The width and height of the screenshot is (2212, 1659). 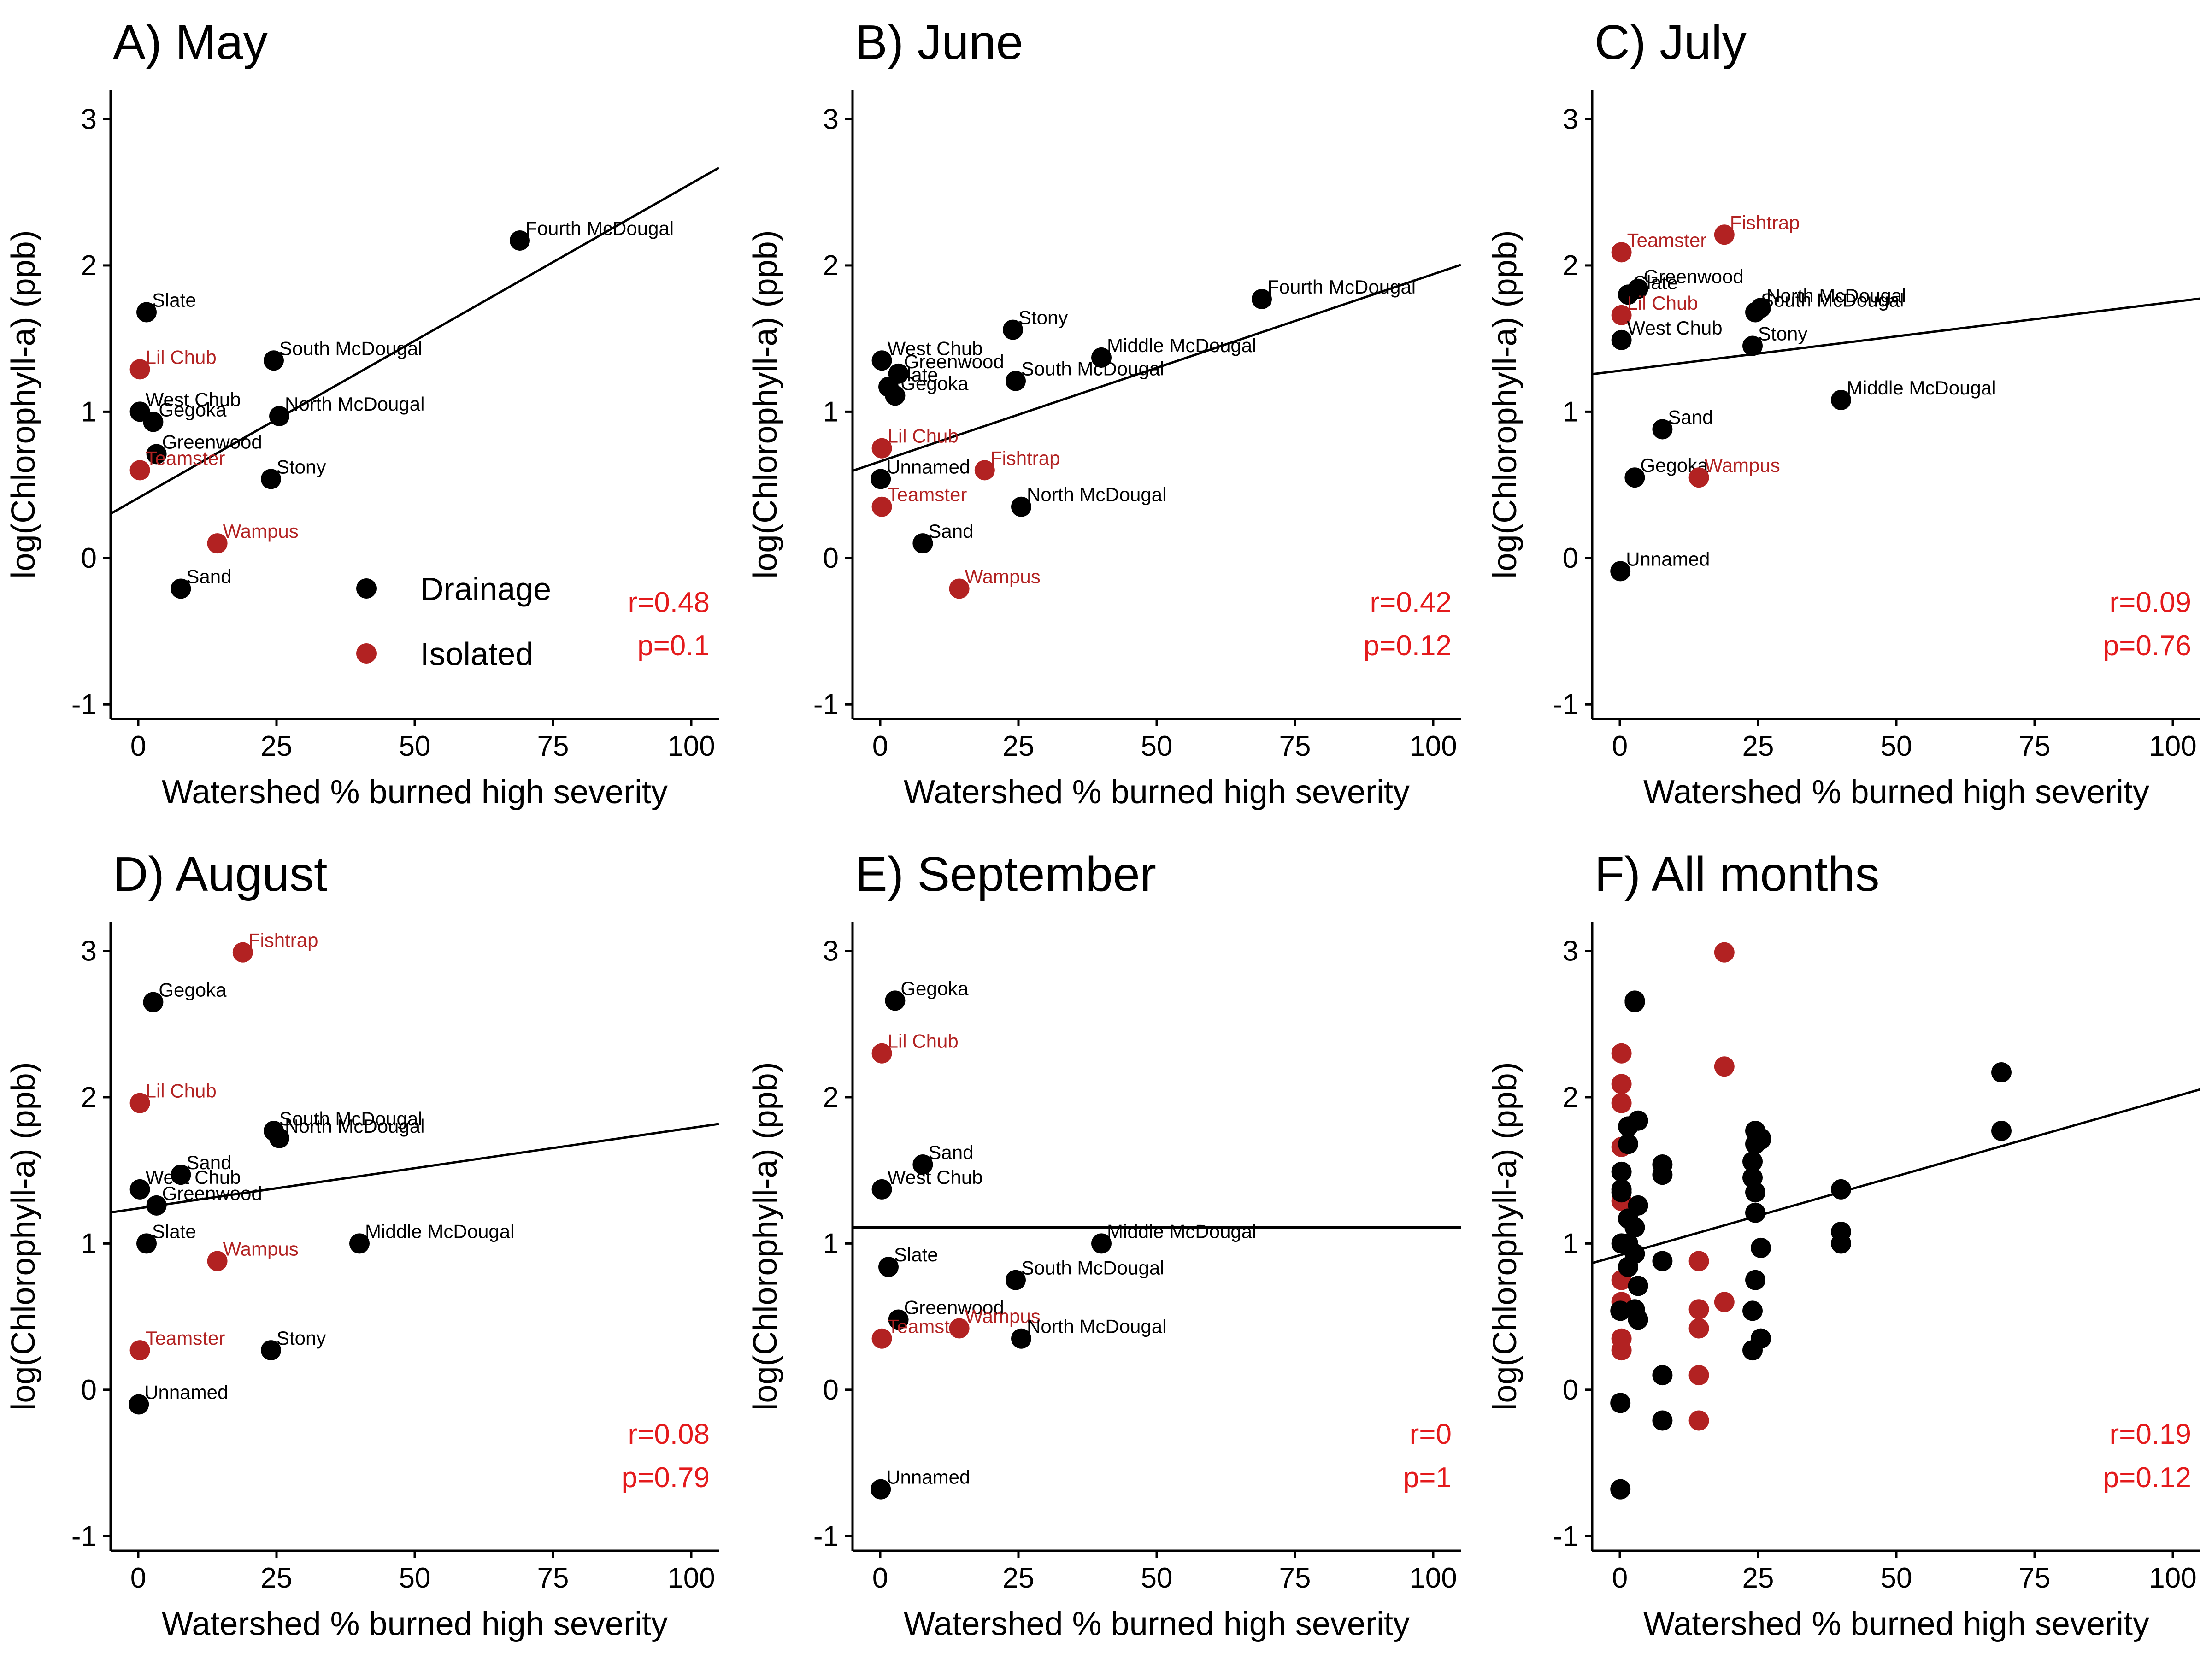 I want to click on point-label: South McDougal, so click(x=351, y=1119).